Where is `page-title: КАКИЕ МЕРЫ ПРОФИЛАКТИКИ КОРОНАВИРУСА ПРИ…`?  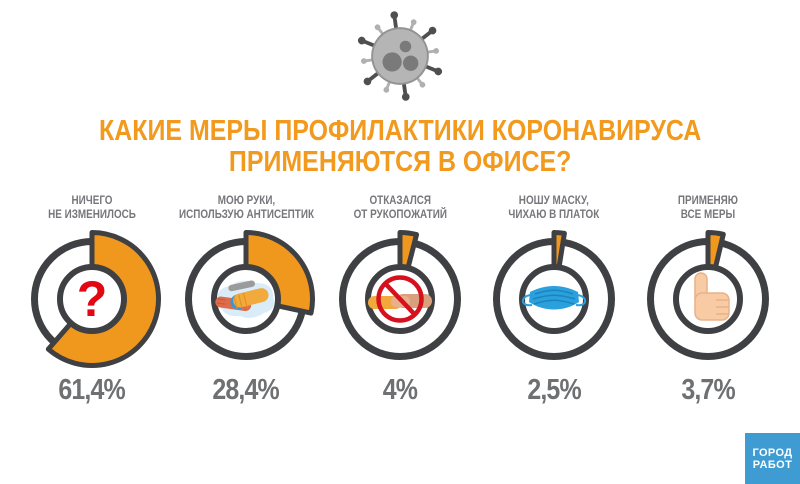 page-title: КАКИЕ МЕРЫ ПРОФИЛАКТИКИ КОРОНАВИРУСА ПРИ… is located at coordinates (400, 147).